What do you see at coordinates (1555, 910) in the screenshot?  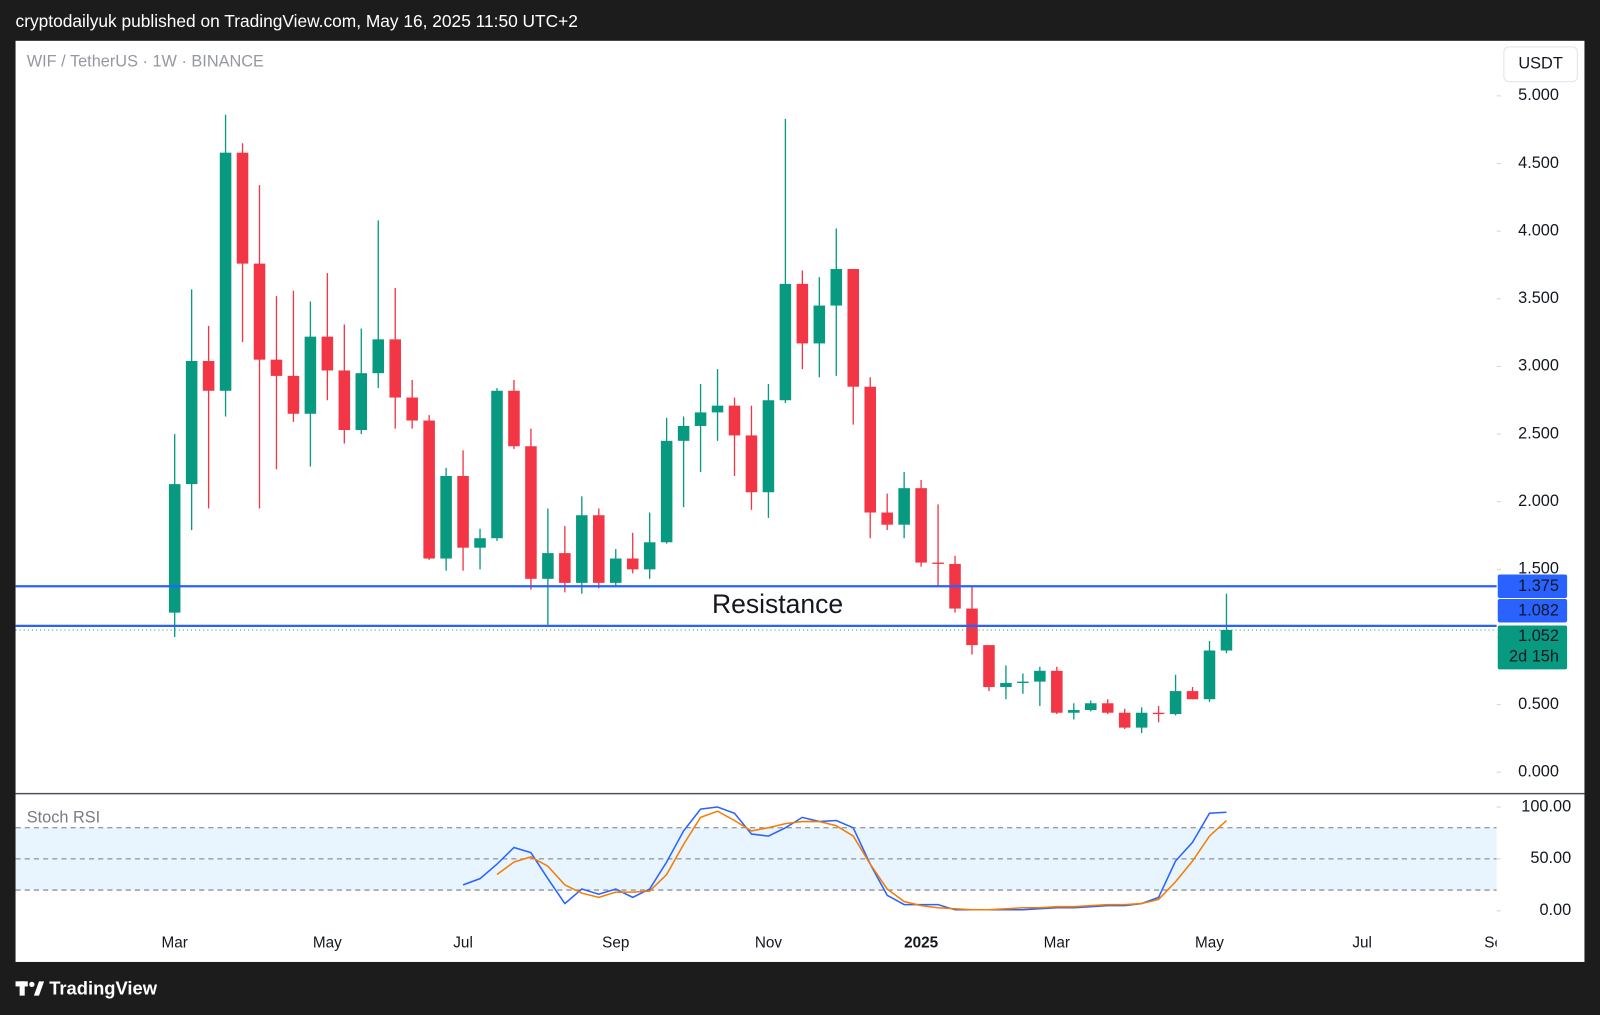 I see `y-tick-label: 0.00` at bounding box center [1555, 910].